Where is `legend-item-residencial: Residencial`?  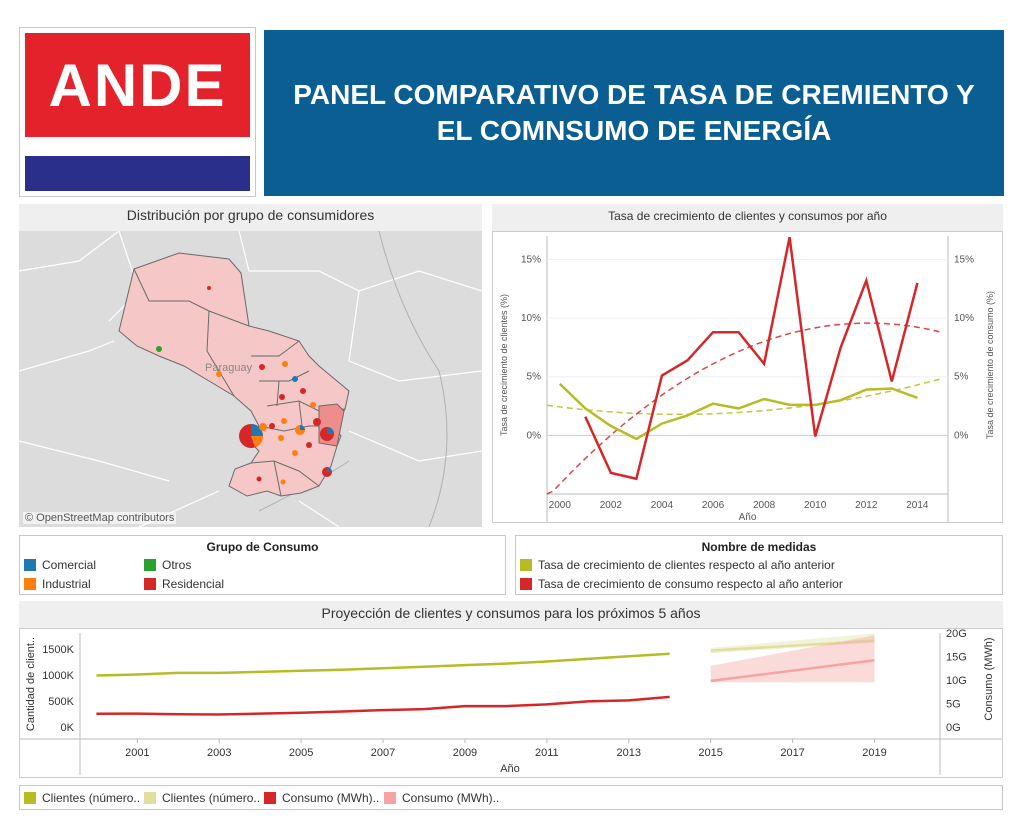
legend-item-residencial: Residencial is located at coordinates (184, 584).